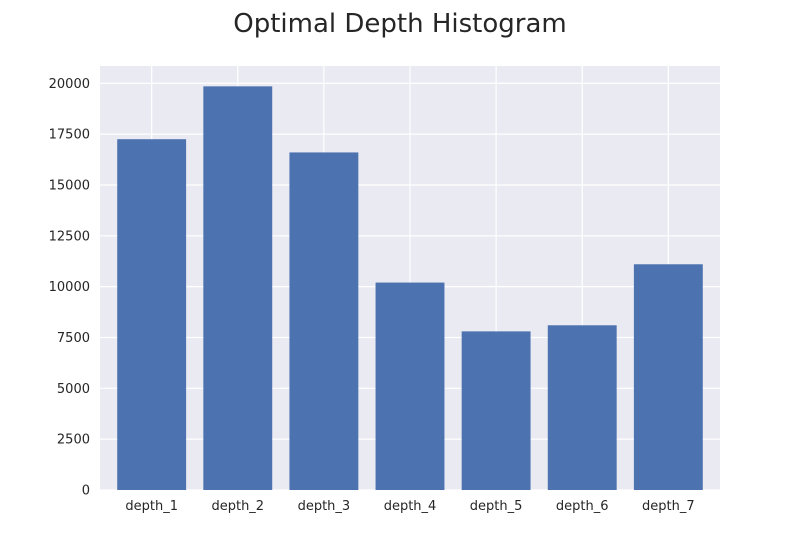 The height and width of the screenshot is (550, 800). Describe the element at coordinates (69, 135) in the screenshot. I see `y-tick-label: 17500` at that location.